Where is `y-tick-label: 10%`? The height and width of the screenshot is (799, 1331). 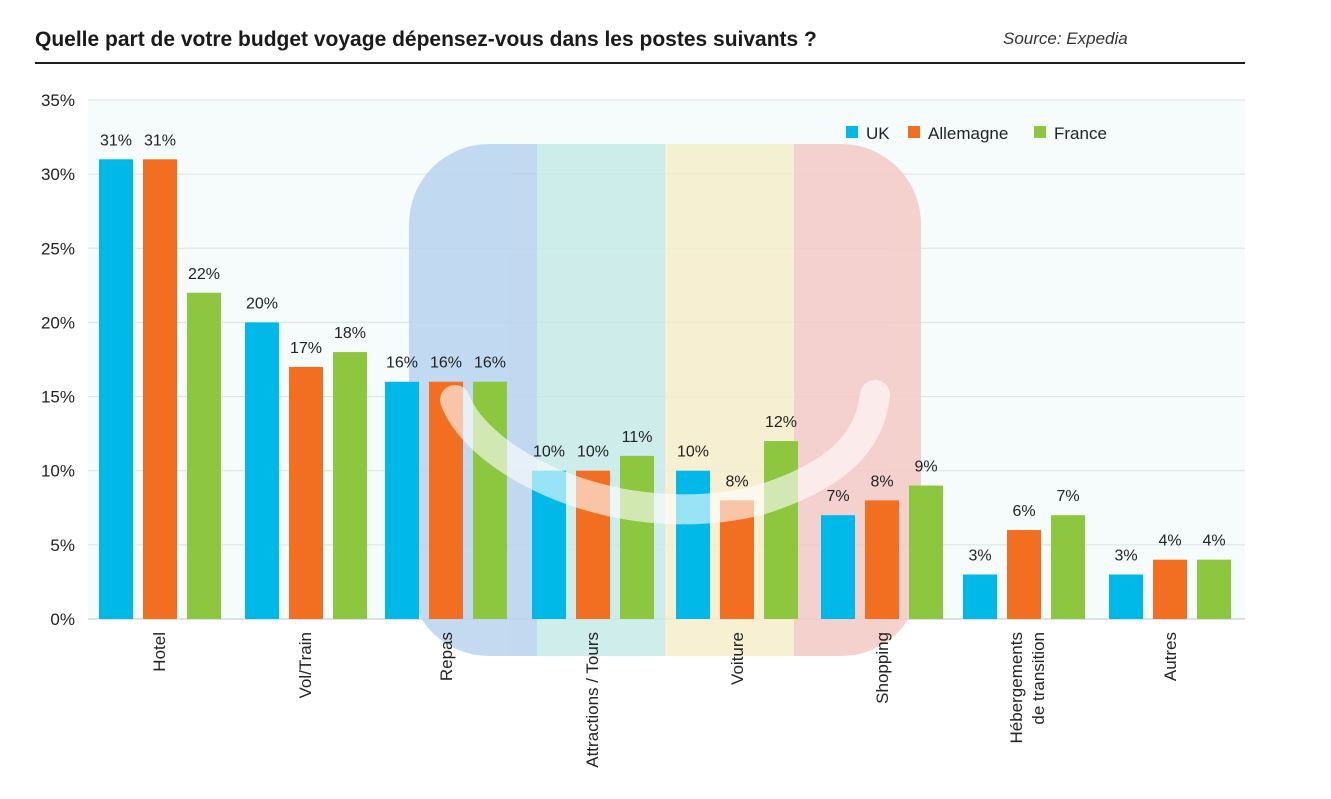 y-tick-label: 10% is located at coordinates (58, 471).